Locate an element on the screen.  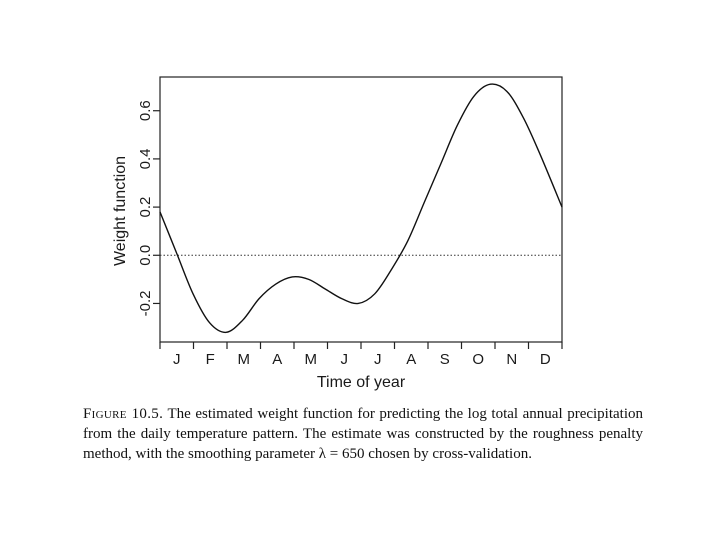
y-tick-label: 0.6 is located at coordinates (145, 110).